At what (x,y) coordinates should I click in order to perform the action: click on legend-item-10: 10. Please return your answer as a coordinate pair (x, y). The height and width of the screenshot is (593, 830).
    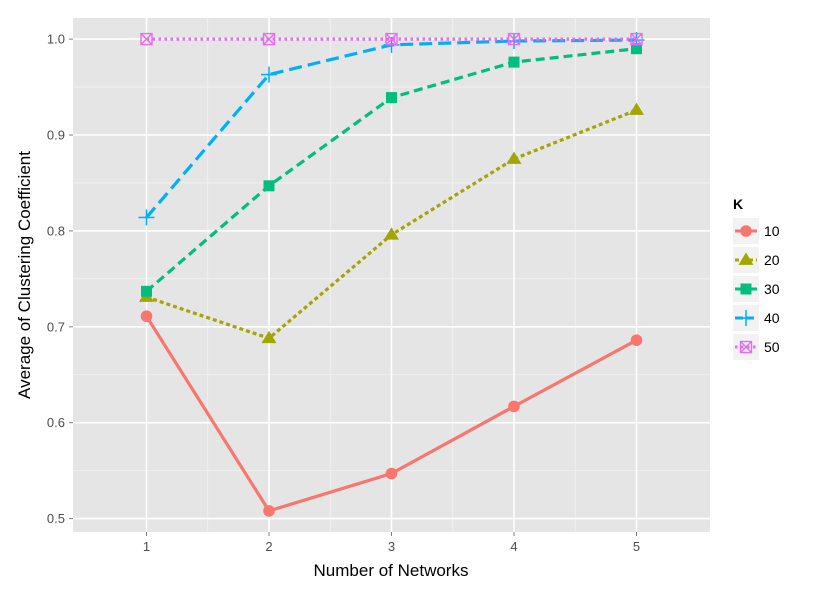
    Looking at the image, I should click on (756, 231).